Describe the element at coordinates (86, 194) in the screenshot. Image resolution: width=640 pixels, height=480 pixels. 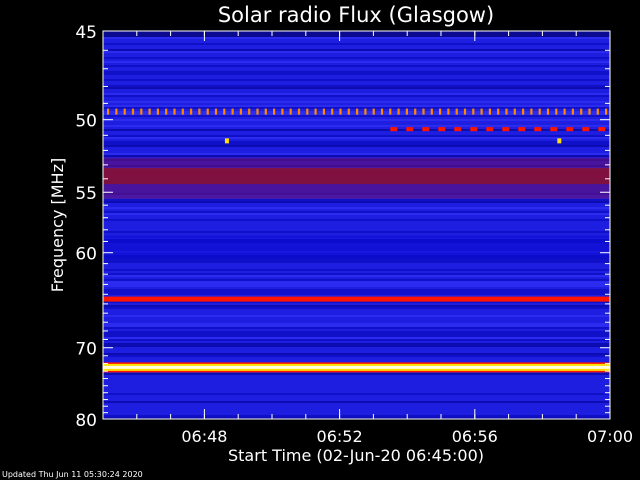
I see `y-tick-label: 55` at that location.